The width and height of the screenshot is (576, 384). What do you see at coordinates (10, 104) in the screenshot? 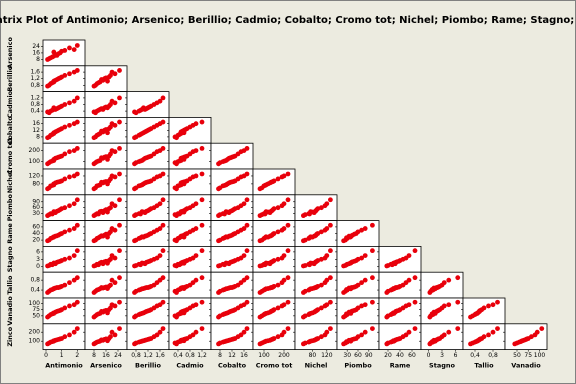
I see `row-label: Cadmio` at bounding box center [10, 104].